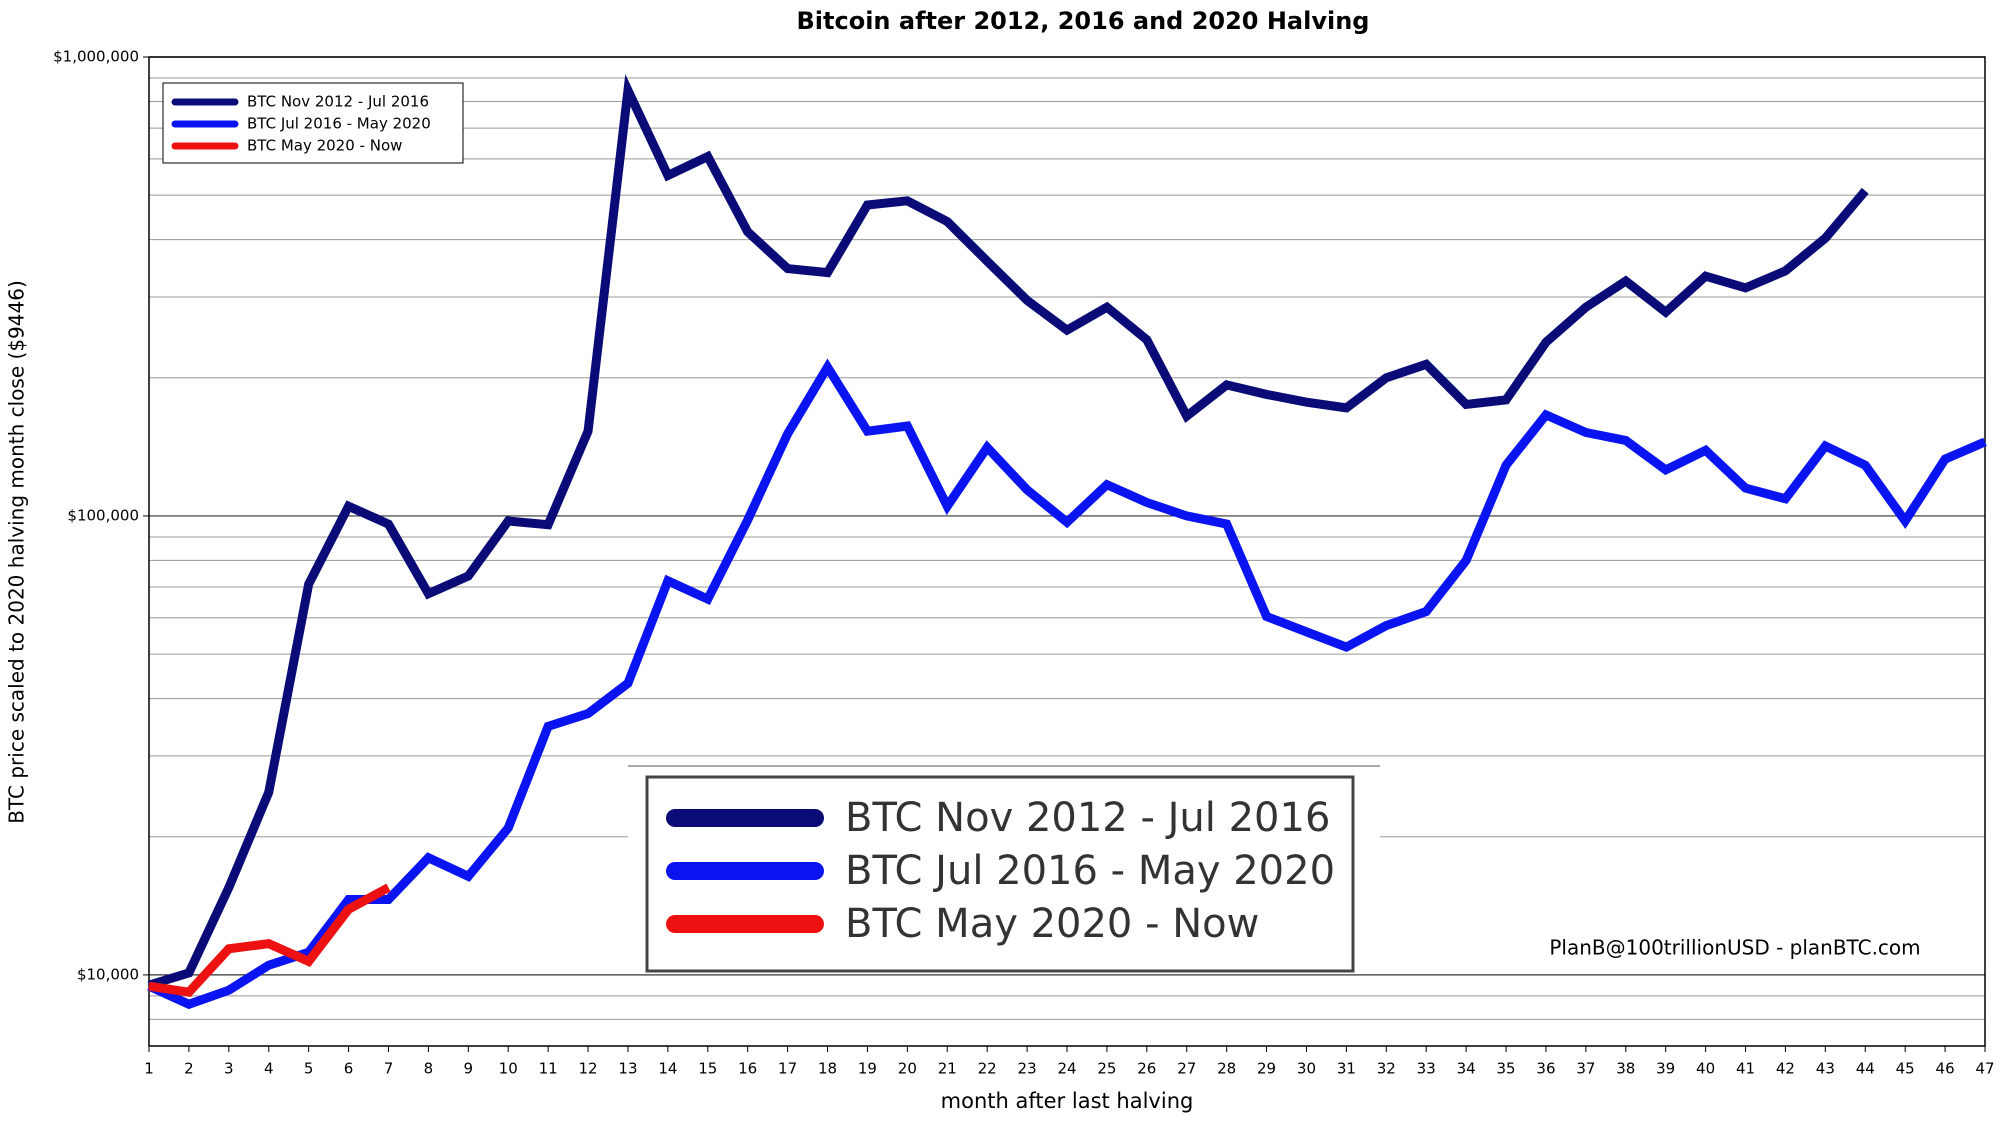 This screenshot has height=1122, width=2000. What do you see at coordinates (339, 124) in the screenshot?
I see `legend-label: BTC Jul 2016 - May 2020` at bounding box center [339, 124].